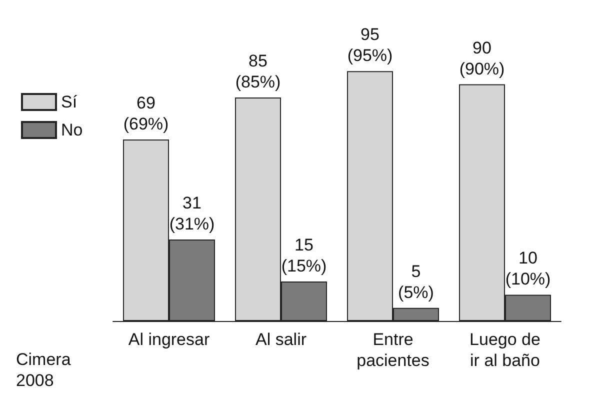 The height and width of the screenshot is (407, 591). I want to click on x-tick-label: Luego de ir al baño, so click(505, 350).